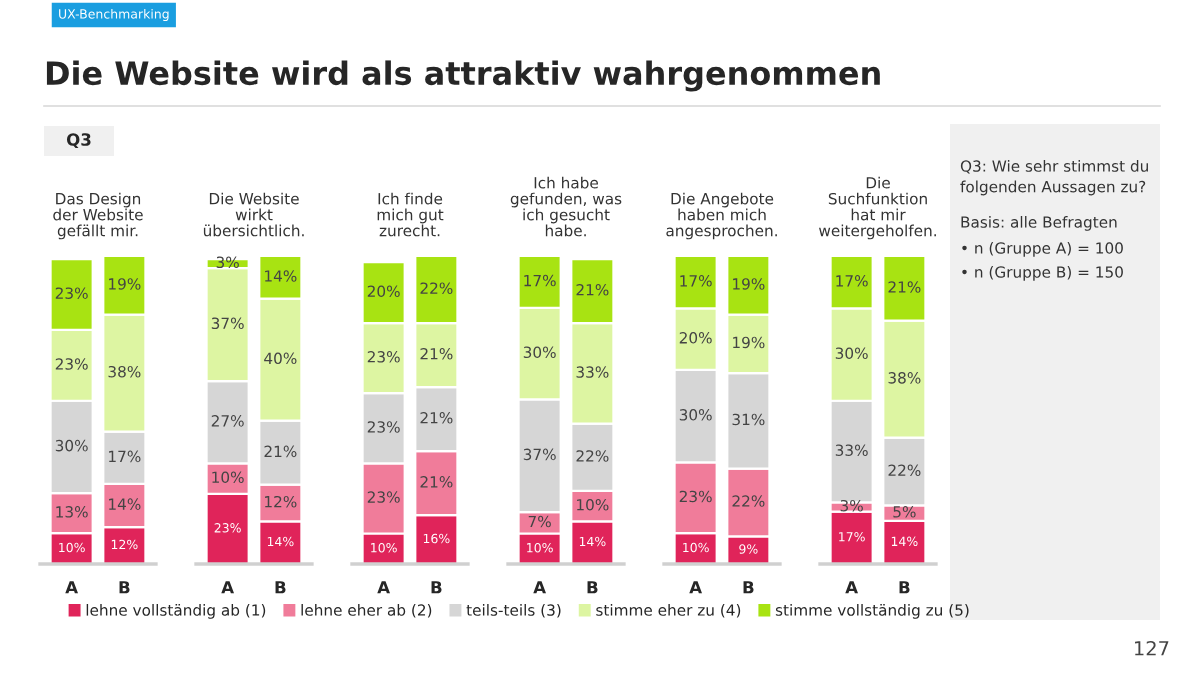 This screenshot has height=676, width=1200. Describe the element at coordinates (1152, 648) in the screenshot. I see `text: 127` at that location.